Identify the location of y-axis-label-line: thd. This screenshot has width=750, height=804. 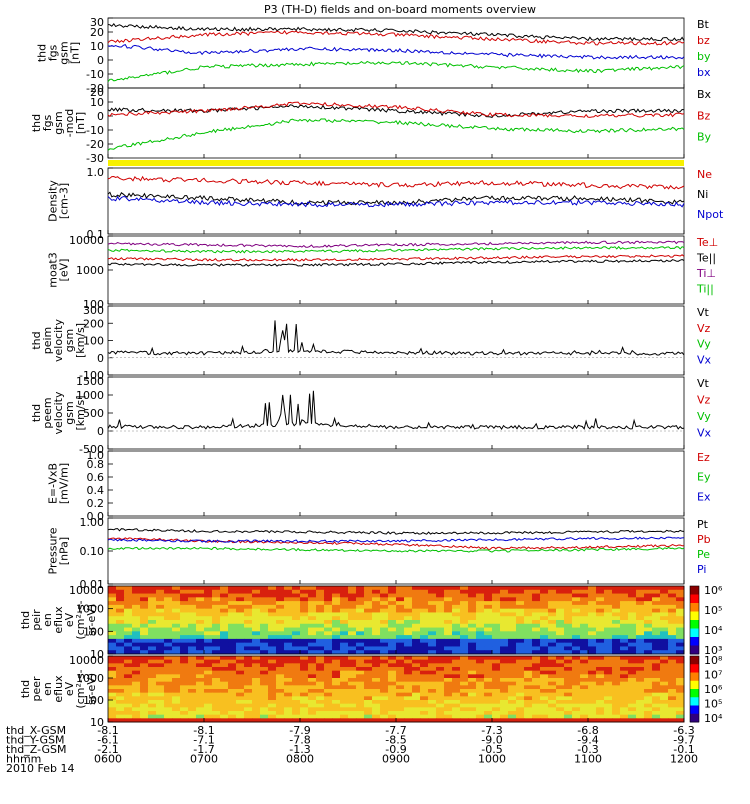
(36, 123).